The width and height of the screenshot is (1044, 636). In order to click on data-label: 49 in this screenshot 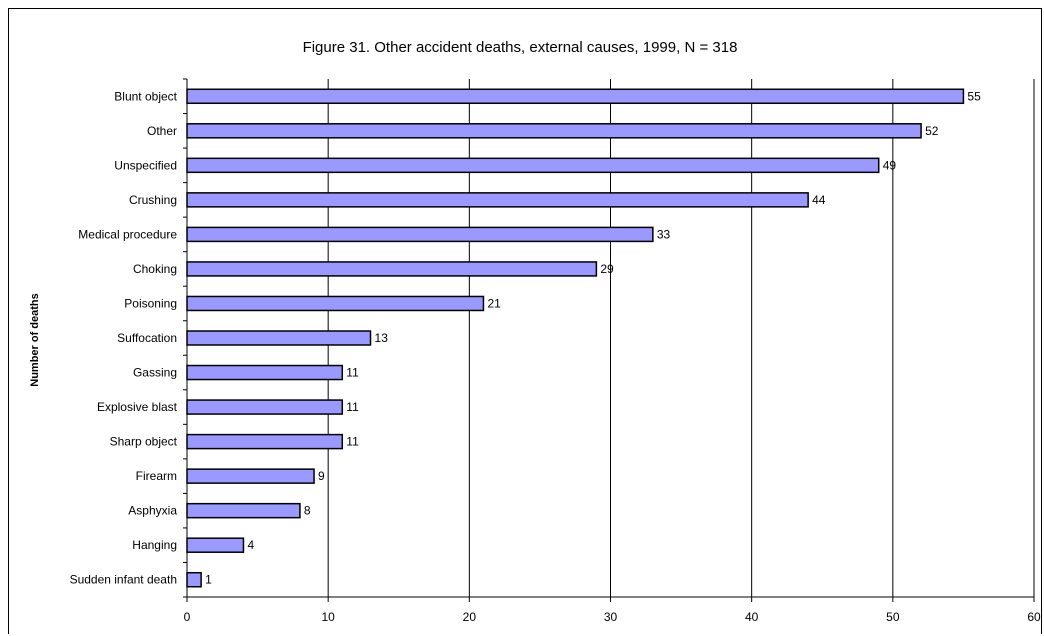, I will do `click(890, 165)`.